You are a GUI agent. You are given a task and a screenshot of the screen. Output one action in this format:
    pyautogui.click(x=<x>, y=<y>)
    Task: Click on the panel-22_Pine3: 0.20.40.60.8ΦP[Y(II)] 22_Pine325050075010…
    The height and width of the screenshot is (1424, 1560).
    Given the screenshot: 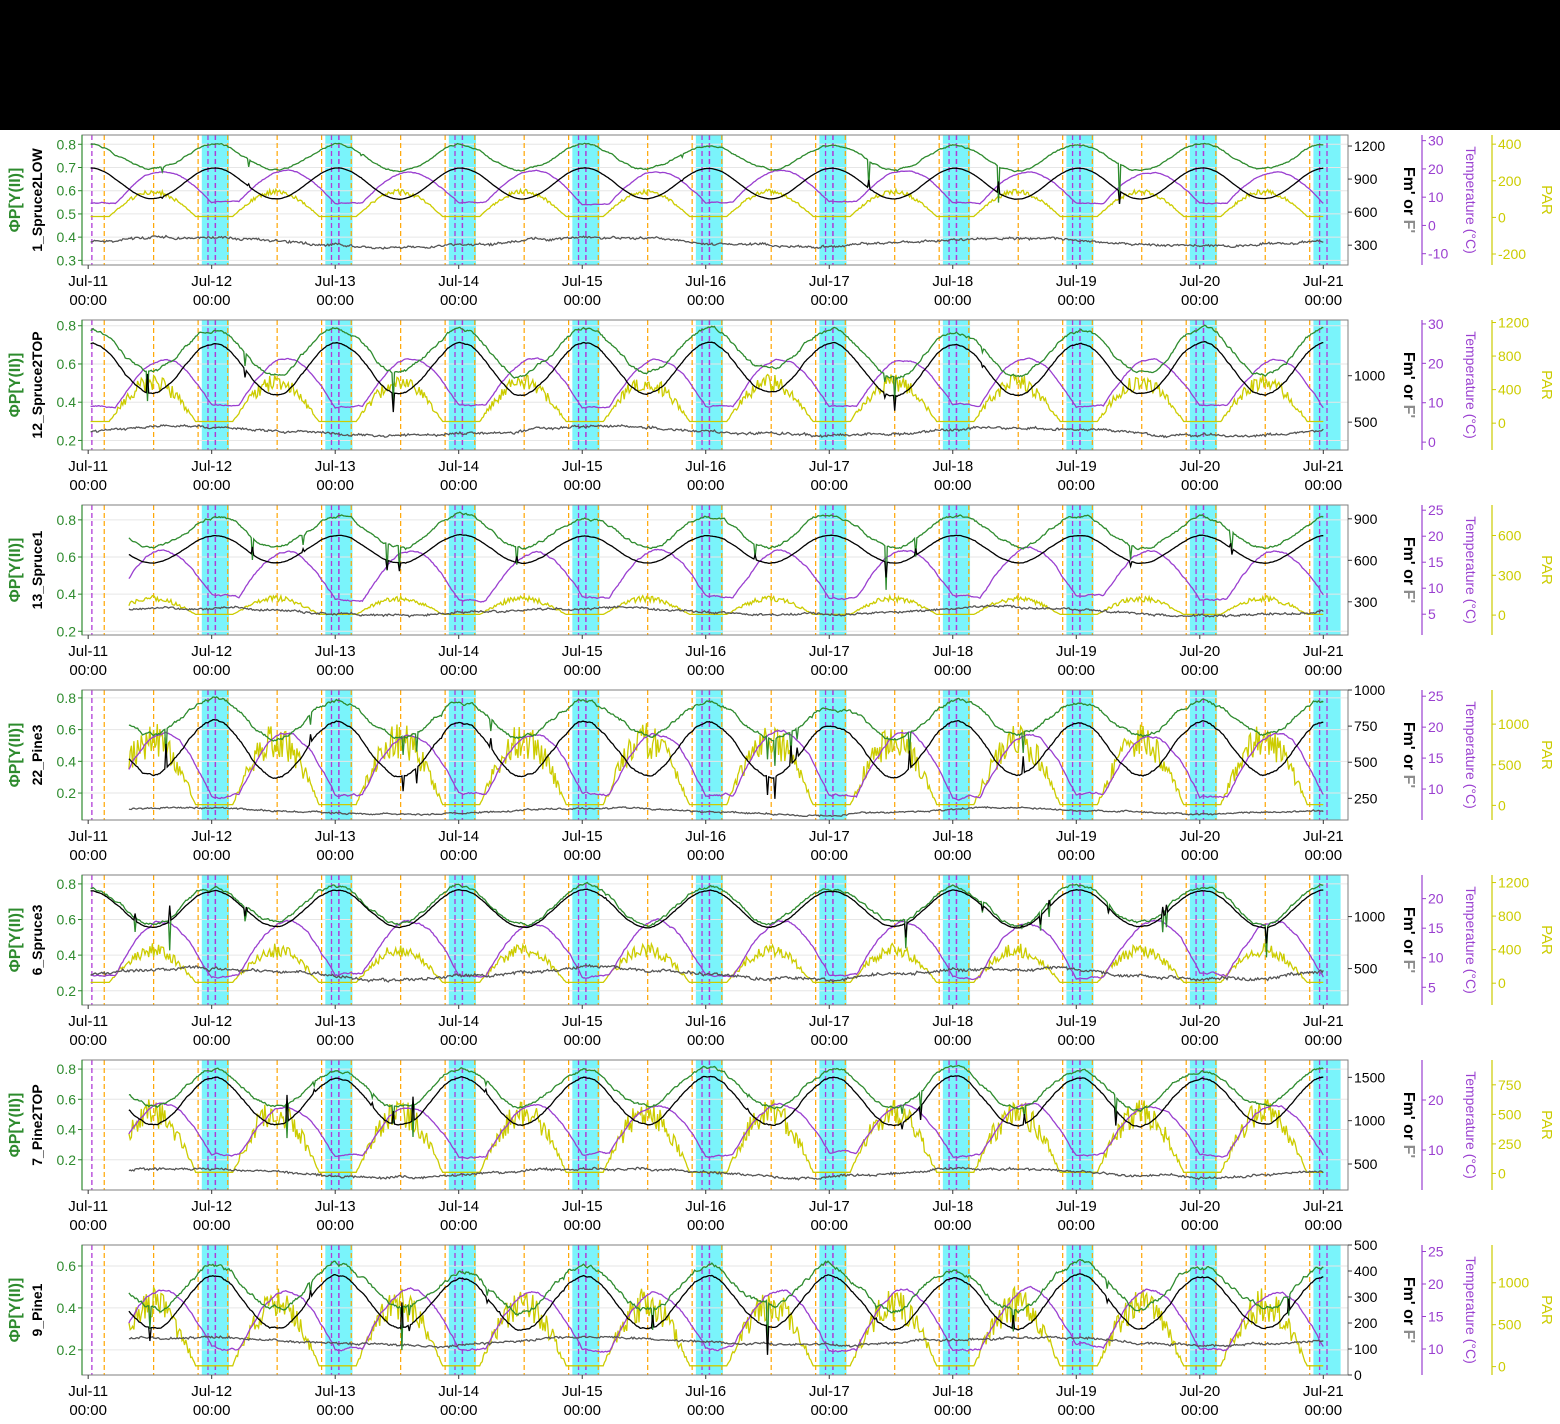 What is the action you would take?
    pyautogui.click(x=781, y=773)
    